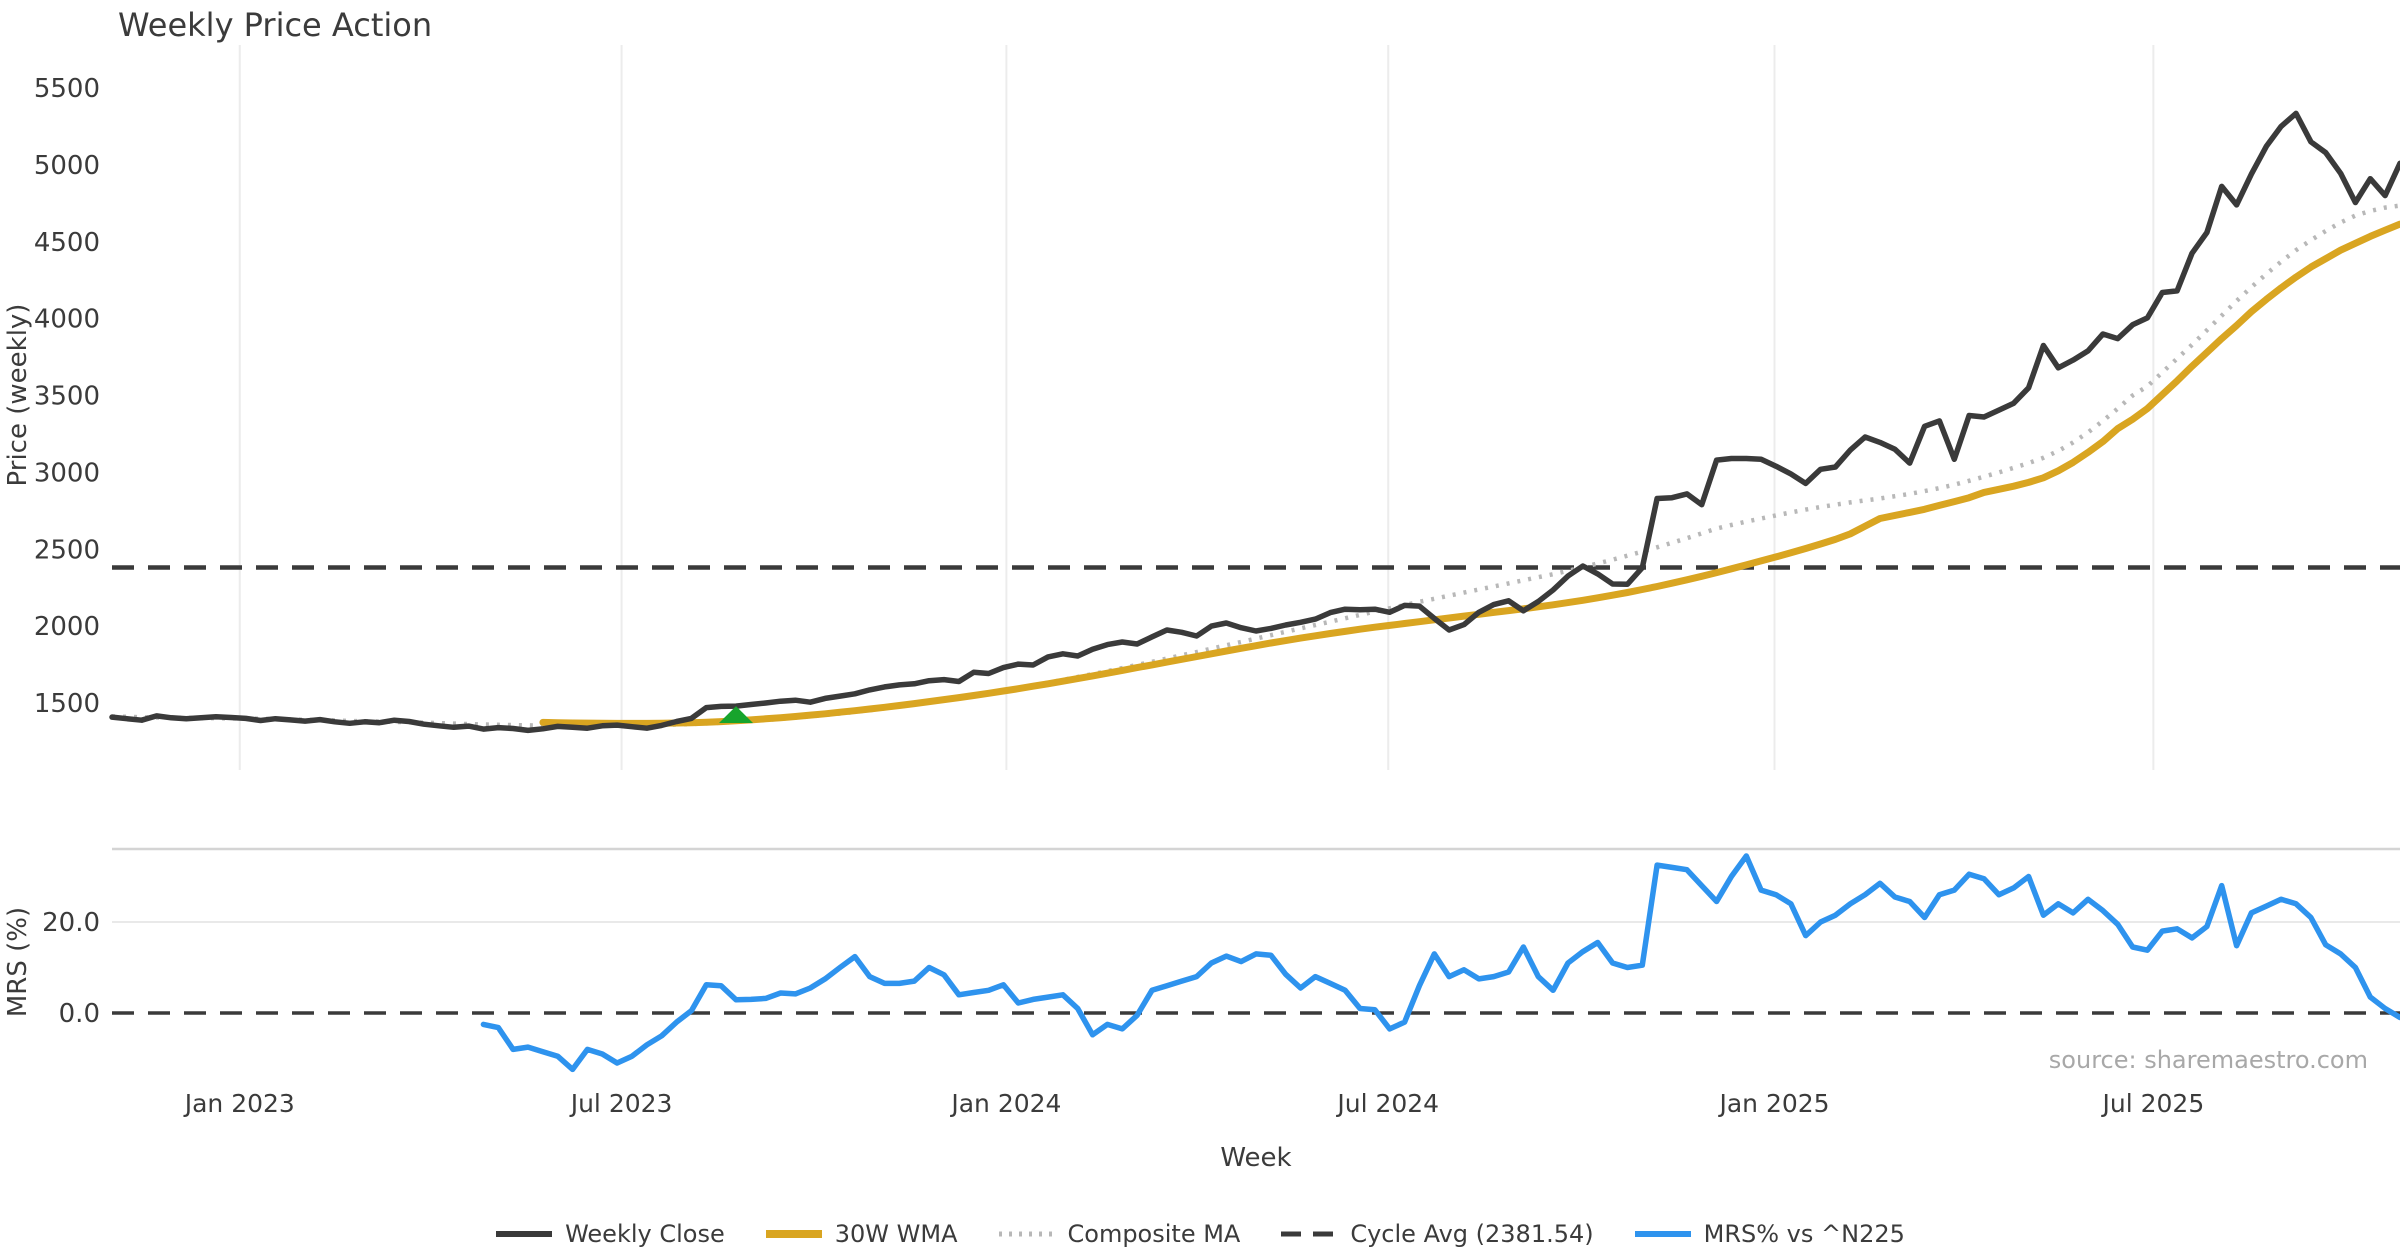  I want to click on mrs-line, so click(1440, 963).